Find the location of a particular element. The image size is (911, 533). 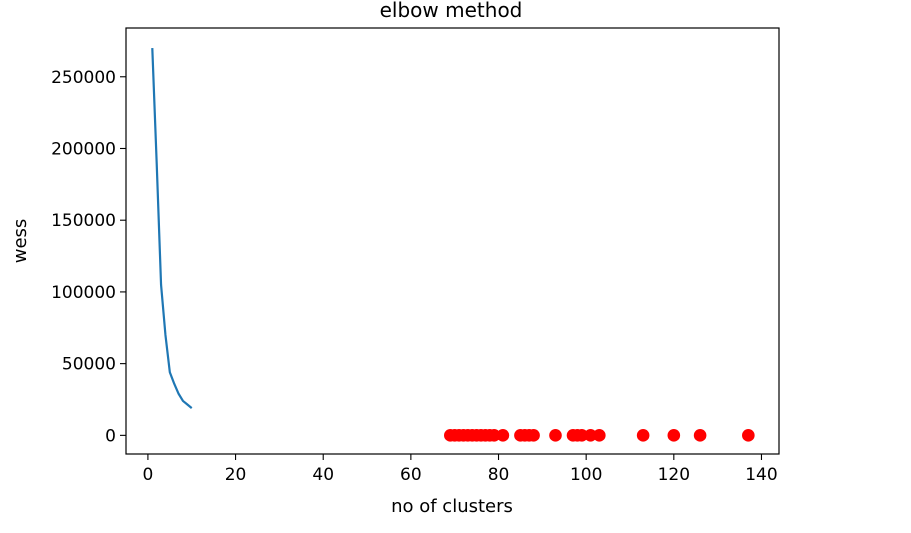

x-tick-label: 0 is located at coordinates (147, 475).